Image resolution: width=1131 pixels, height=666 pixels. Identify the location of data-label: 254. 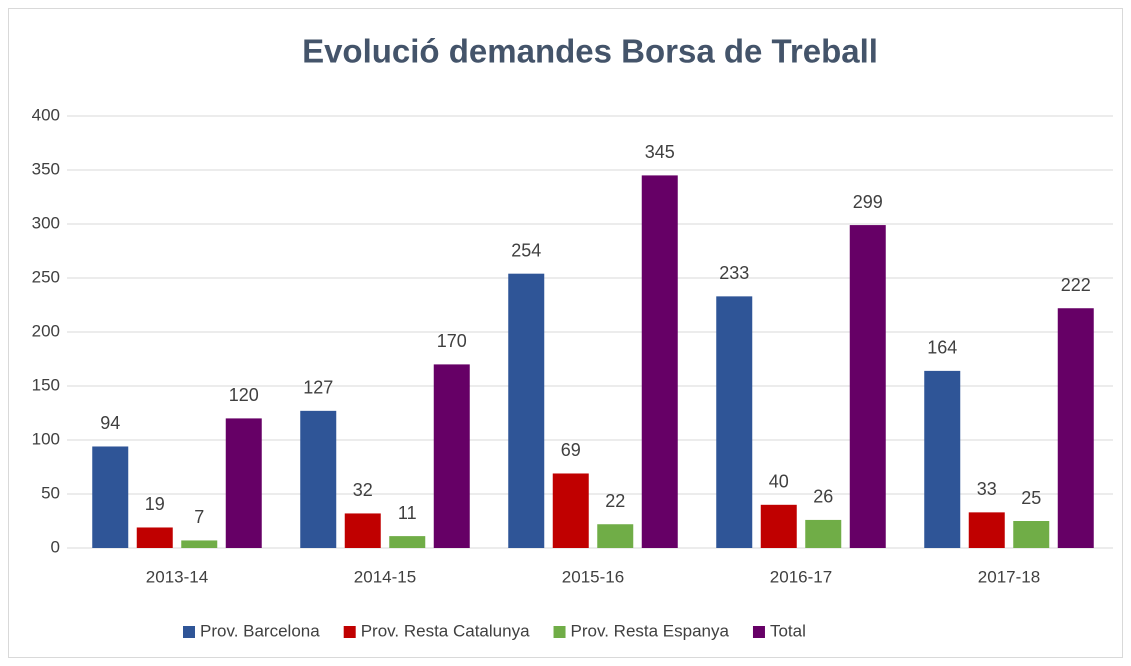
(526, 250).